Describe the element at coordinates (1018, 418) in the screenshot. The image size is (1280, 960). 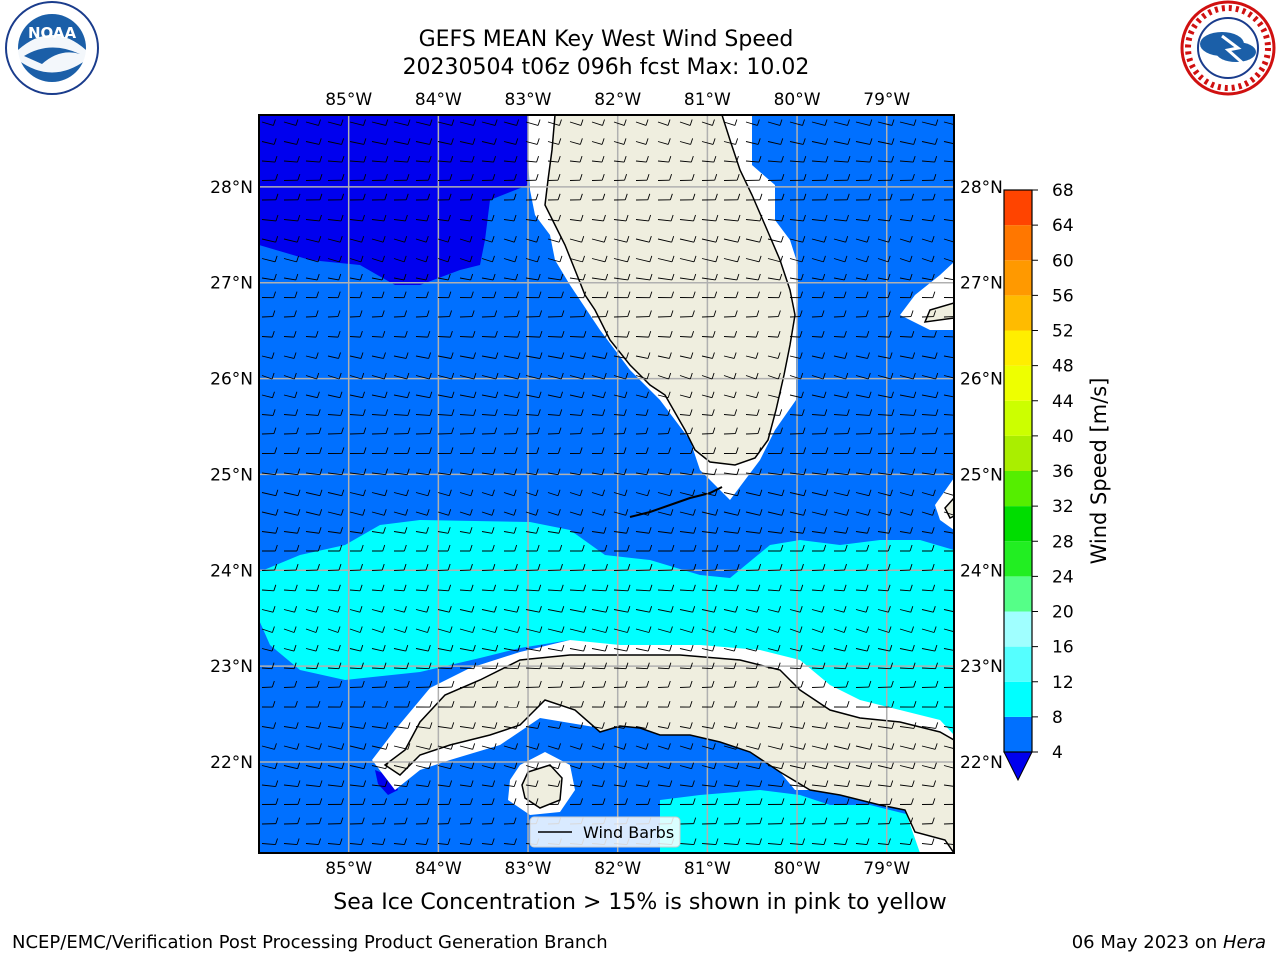
I see `colorbar-segment` at that location.